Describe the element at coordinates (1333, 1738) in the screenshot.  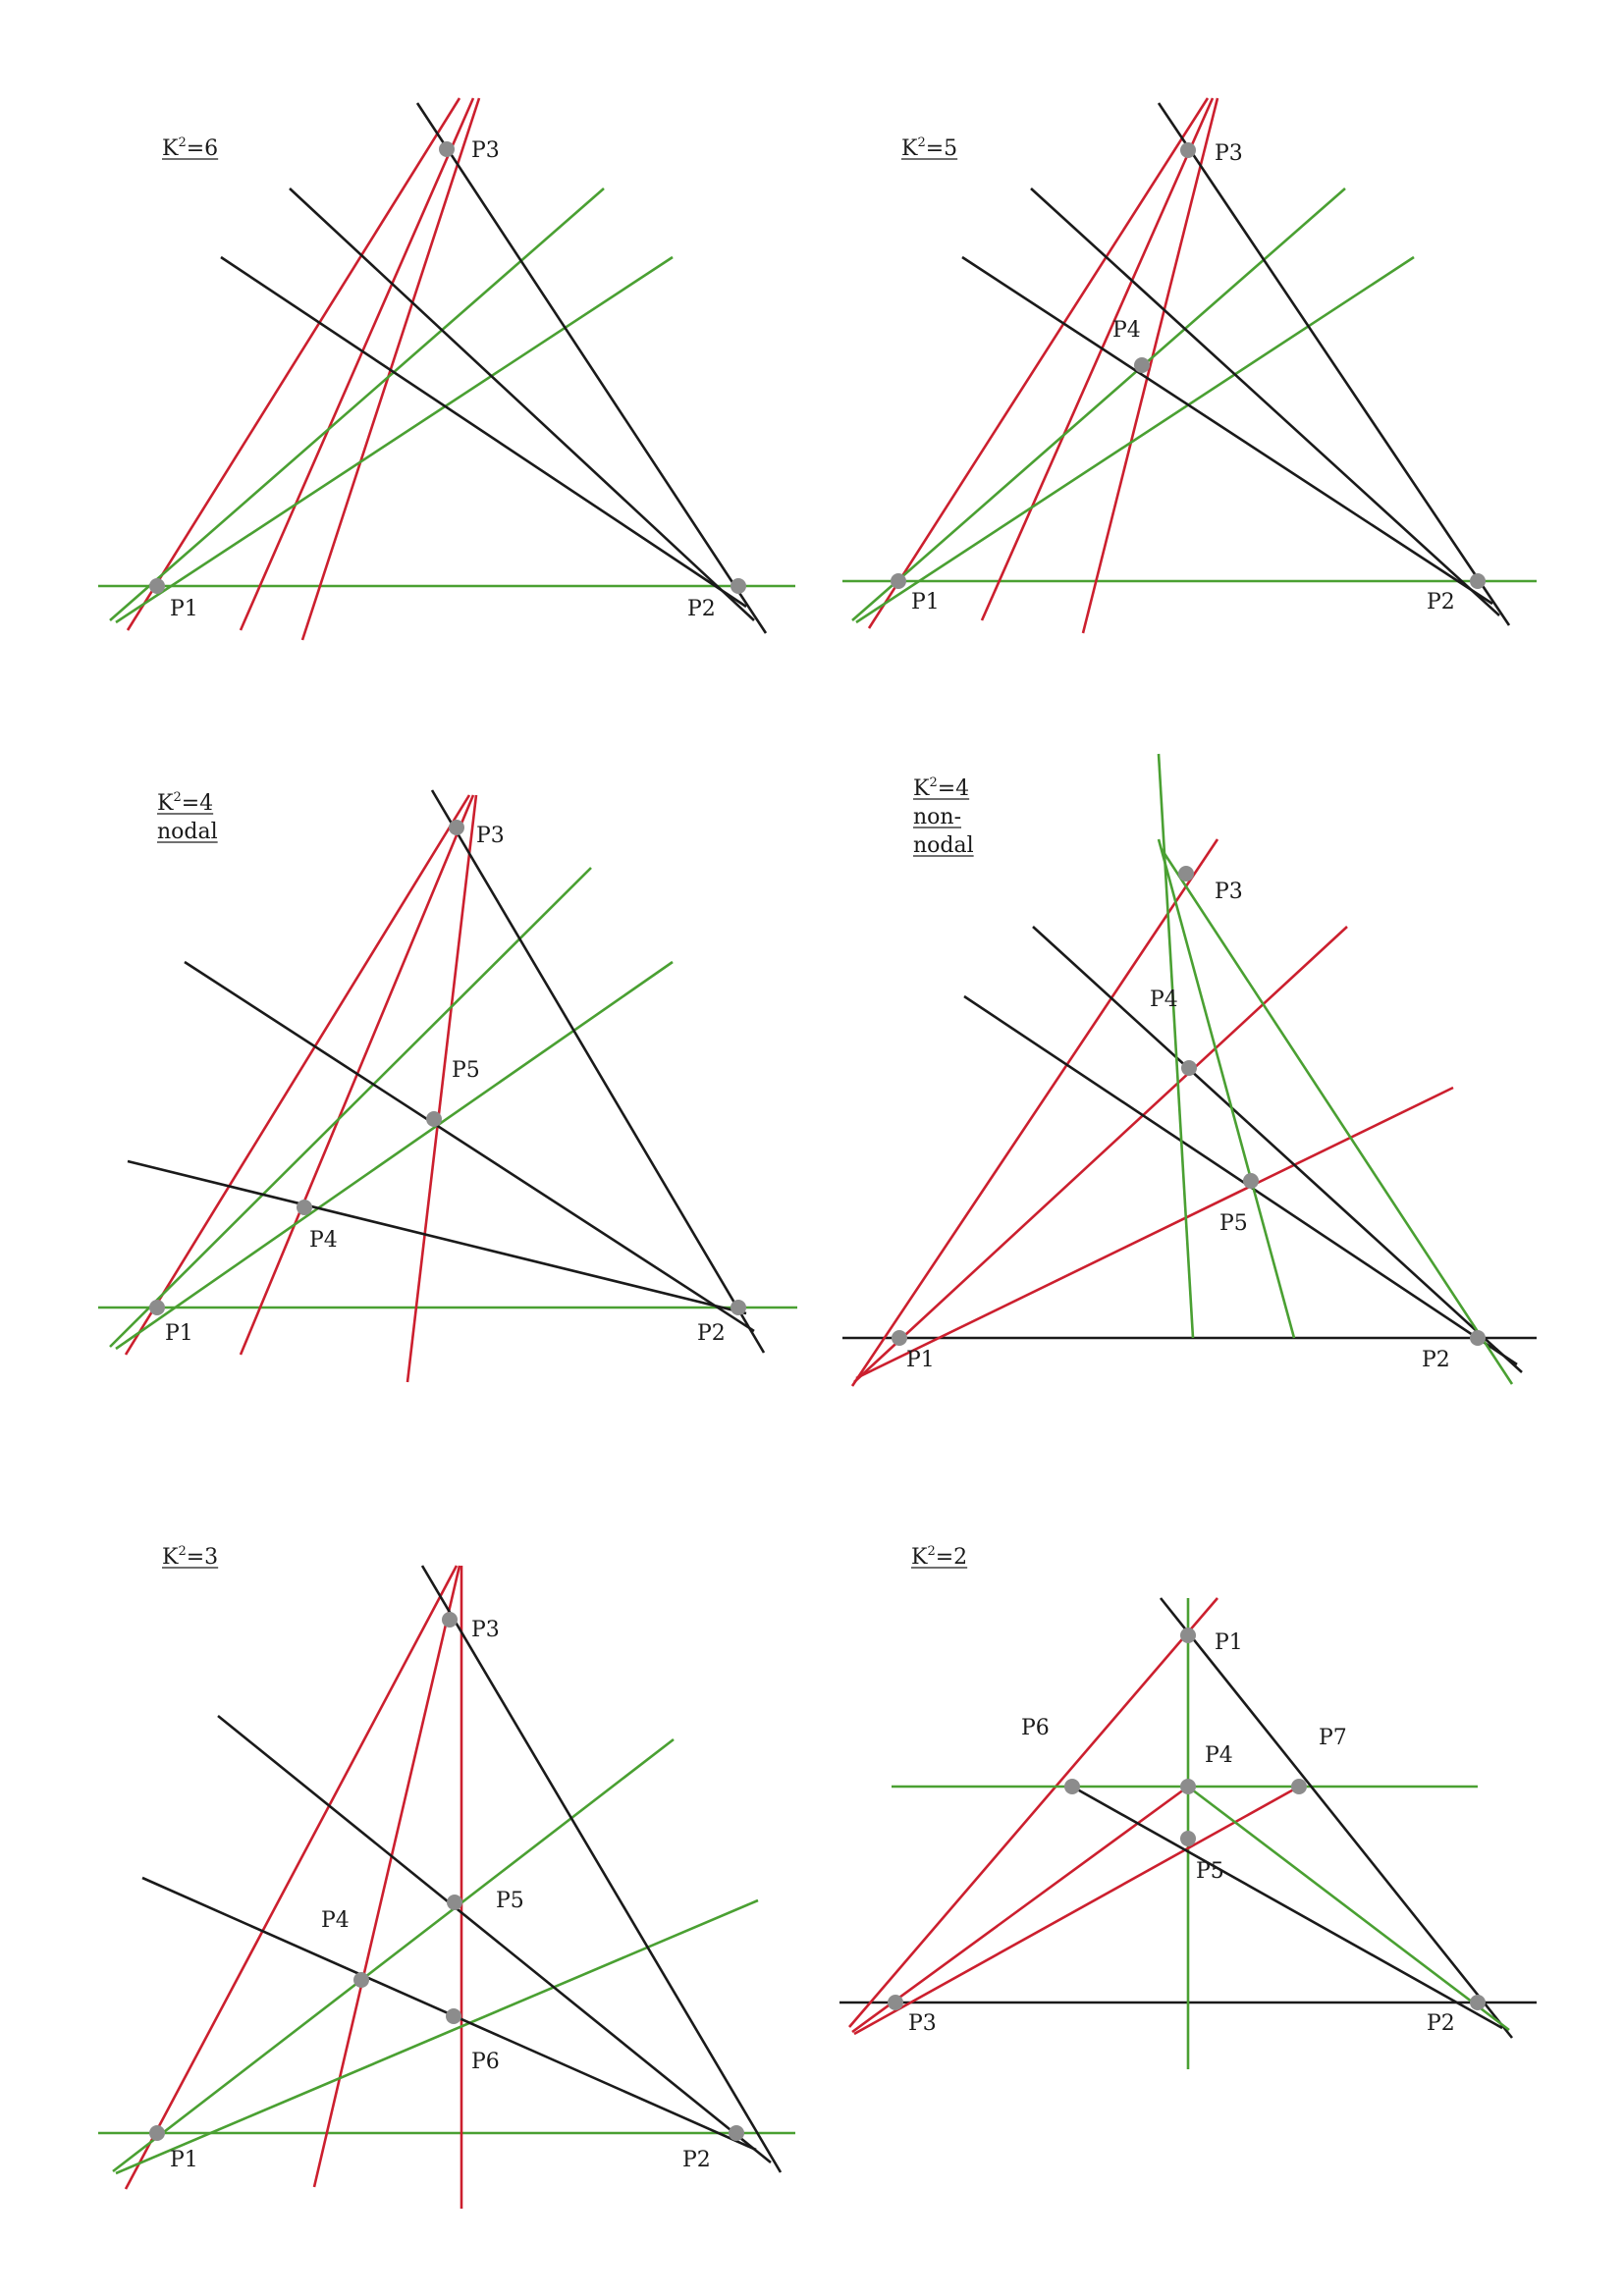
I see `point-label-p7: P7` at that location.